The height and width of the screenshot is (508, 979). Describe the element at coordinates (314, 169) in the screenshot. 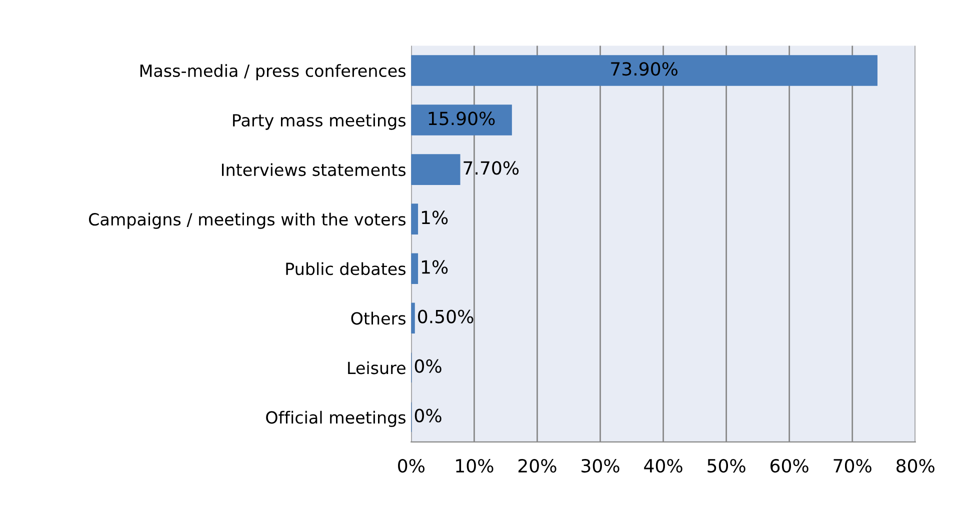

I see `y-tick-label: Interviews statements` at that location.